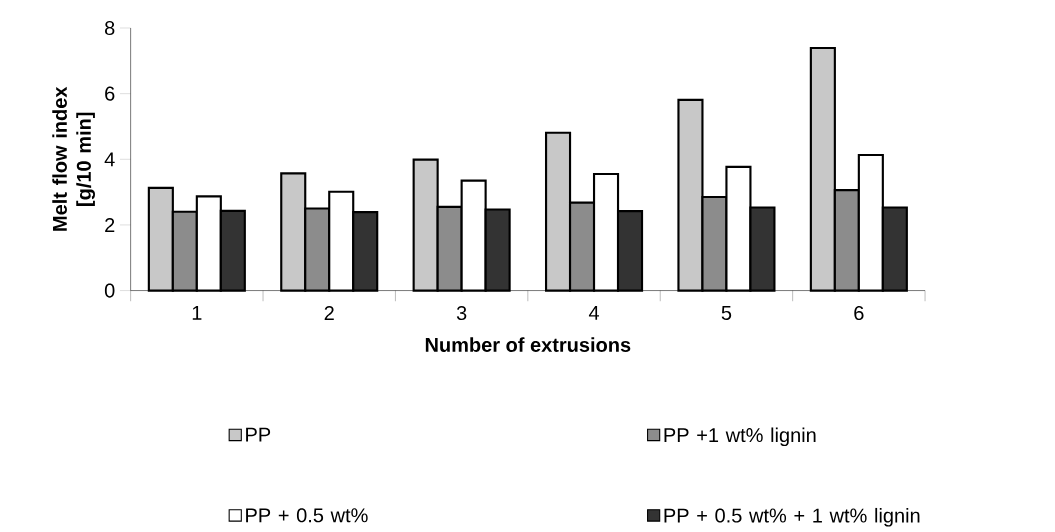 The height and width of the screenshot is (532, 1055). I want to click on legend-label: PP + 0.5 wt%, so click(307, 515).